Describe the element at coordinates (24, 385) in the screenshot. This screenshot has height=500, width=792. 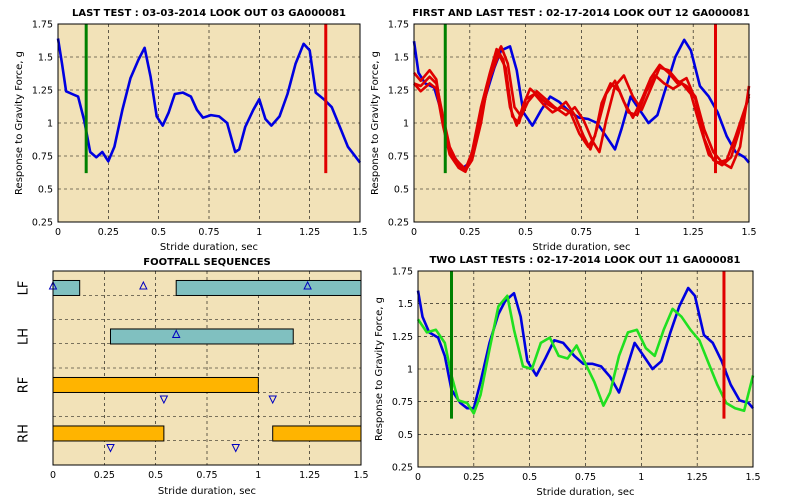
I see `row-label-RF: RF` at that location.